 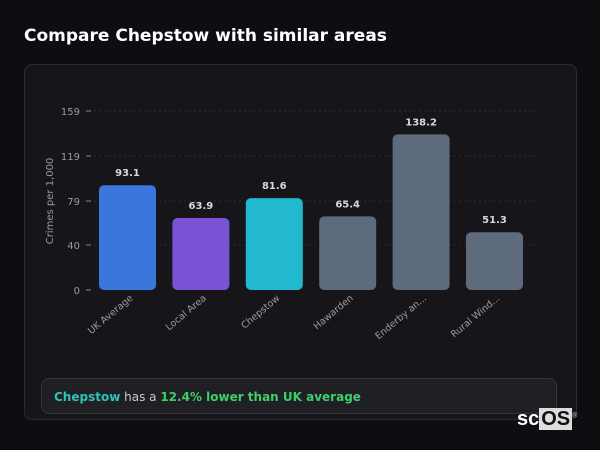 I want to click on y-tick-label: 79, so click(x=73, y=202).